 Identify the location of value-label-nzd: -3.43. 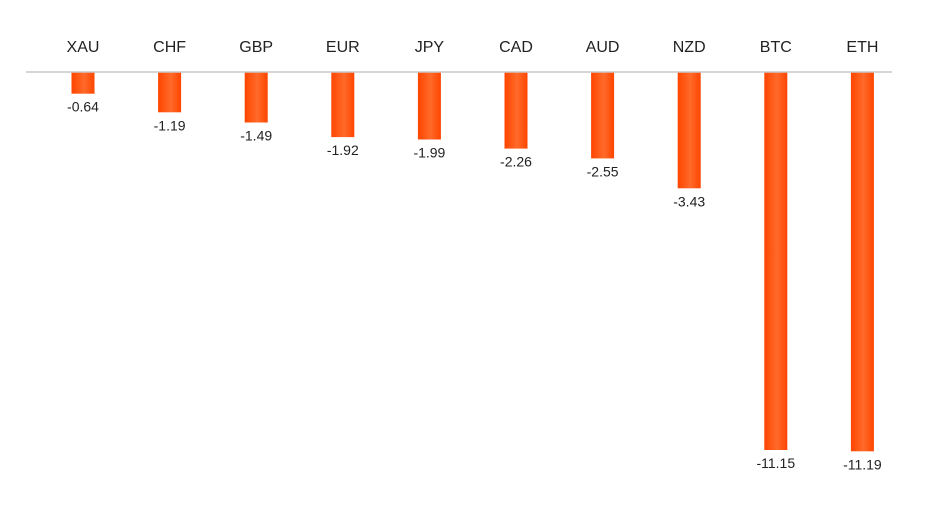
(689, 201).